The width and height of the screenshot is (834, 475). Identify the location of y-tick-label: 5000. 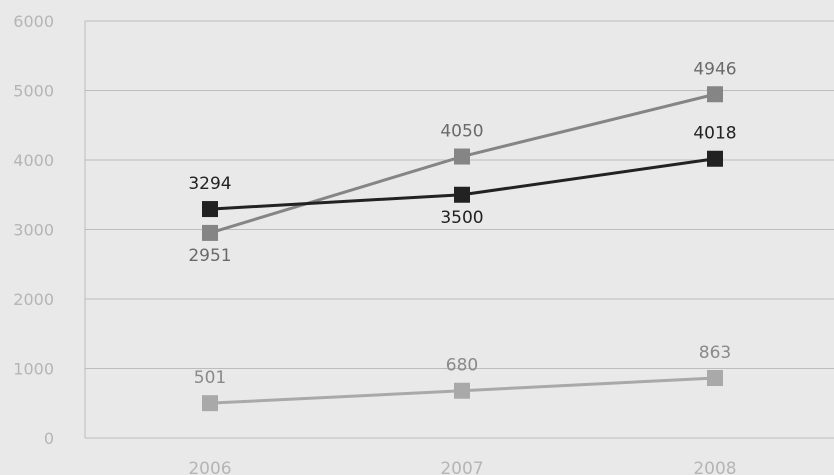
(33, 91).